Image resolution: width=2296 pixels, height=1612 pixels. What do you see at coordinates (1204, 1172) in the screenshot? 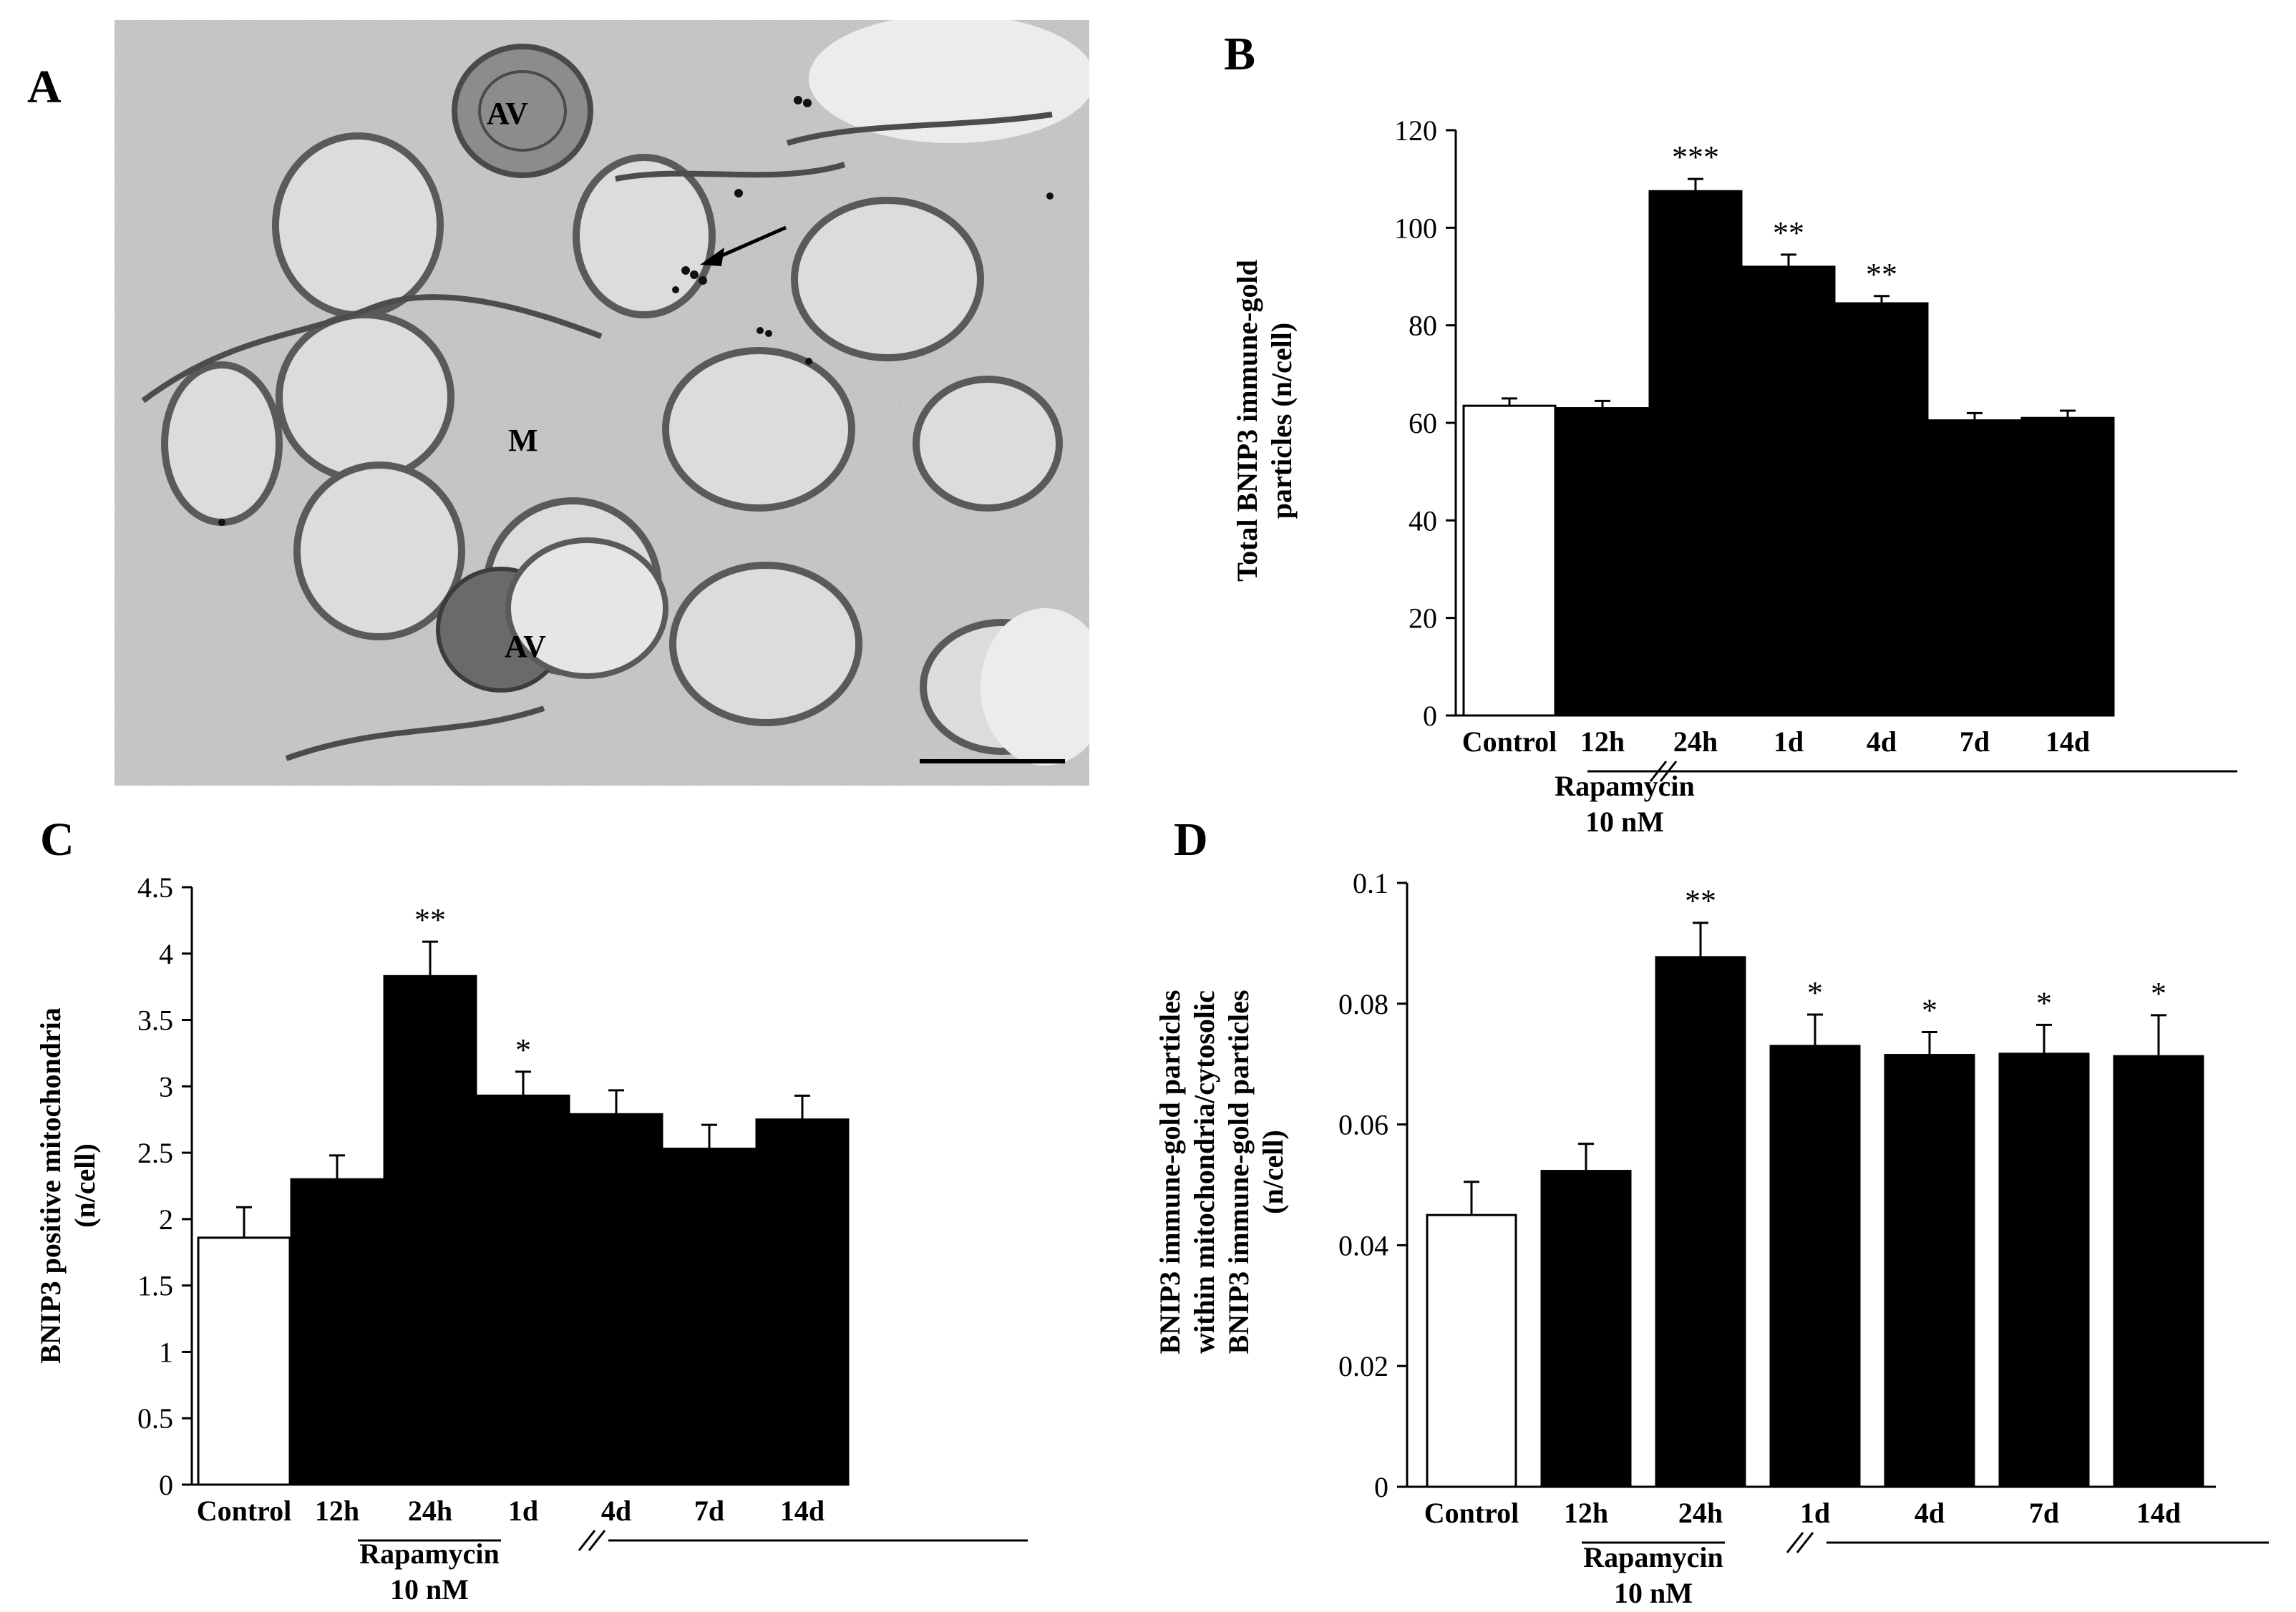
I see `y-axis-label: within mitochondria/cytosolic` at bounding box center [1204, 1172].